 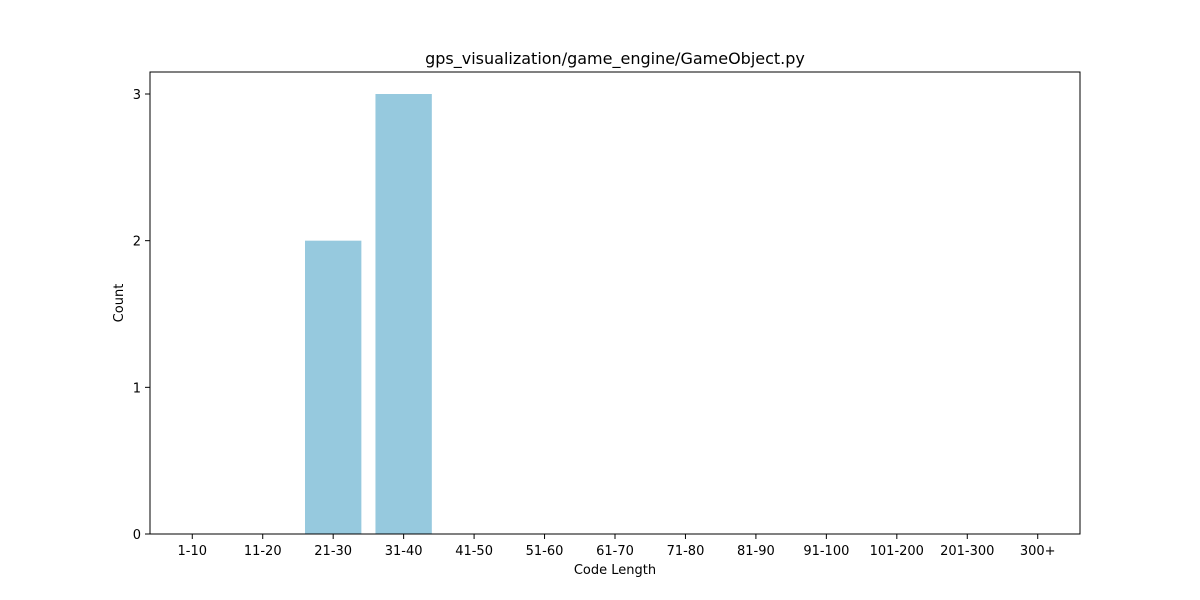 What do you see at coordinates (404, 551) in the screenshot?
I see `x-tick-label: 31-40` at bounding box center [404, 551].